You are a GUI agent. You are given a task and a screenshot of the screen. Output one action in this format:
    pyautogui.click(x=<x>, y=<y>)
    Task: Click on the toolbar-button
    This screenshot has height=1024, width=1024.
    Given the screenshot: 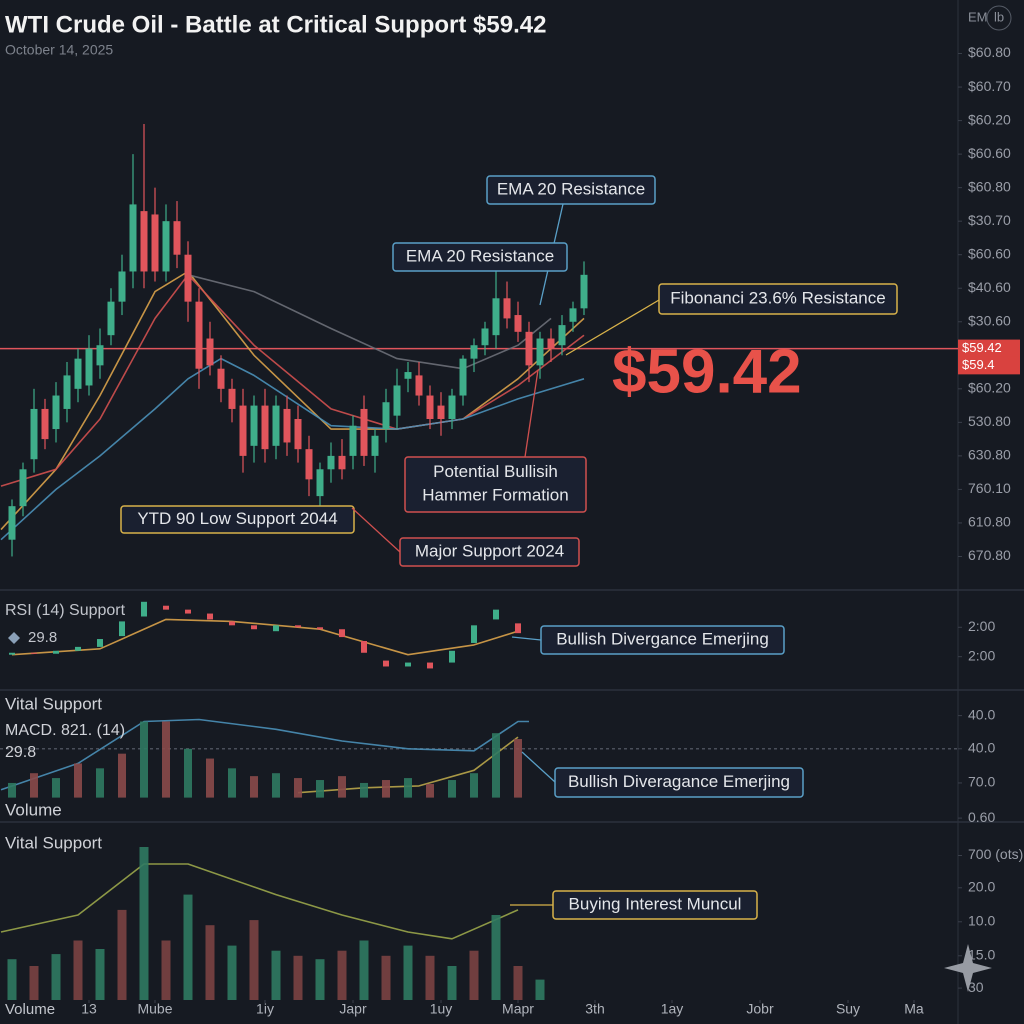 What is the action you would take?
    pyautogui.click(x=999, y=18)
    